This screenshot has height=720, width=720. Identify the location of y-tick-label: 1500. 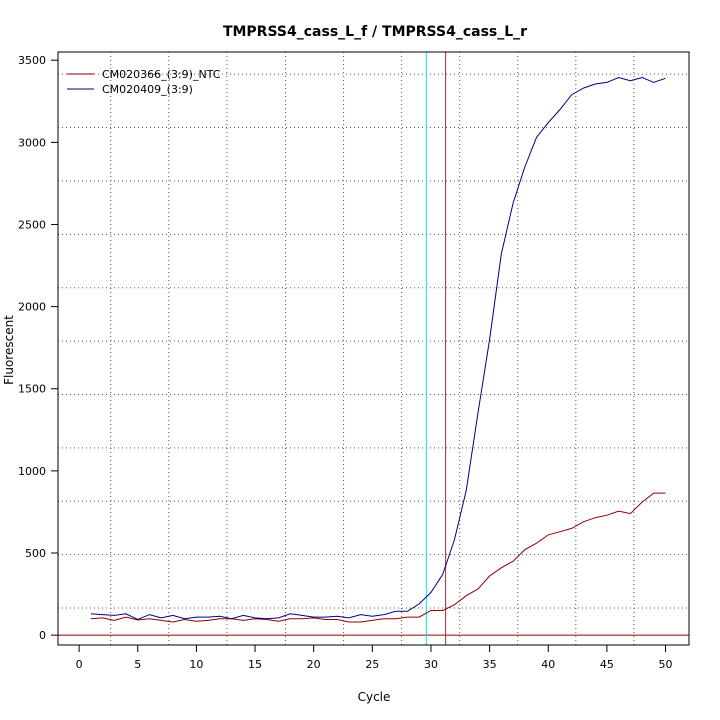
(32, 389).